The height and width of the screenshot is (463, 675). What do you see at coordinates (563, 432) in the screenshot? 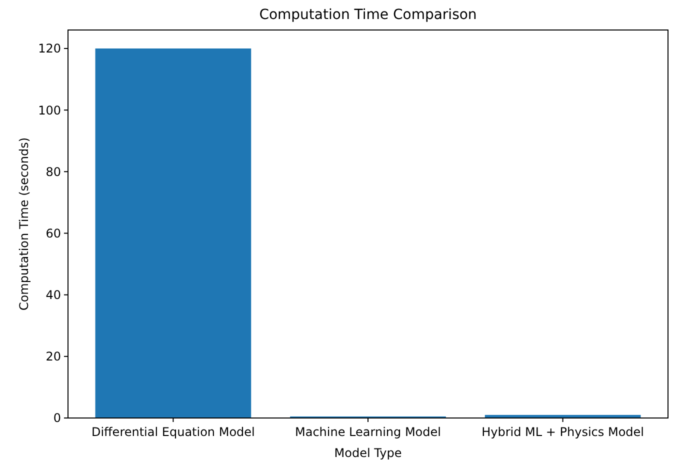
I see `x-tick-label: Hybrid ML + Physics Model` at bounding box center [563, 432].